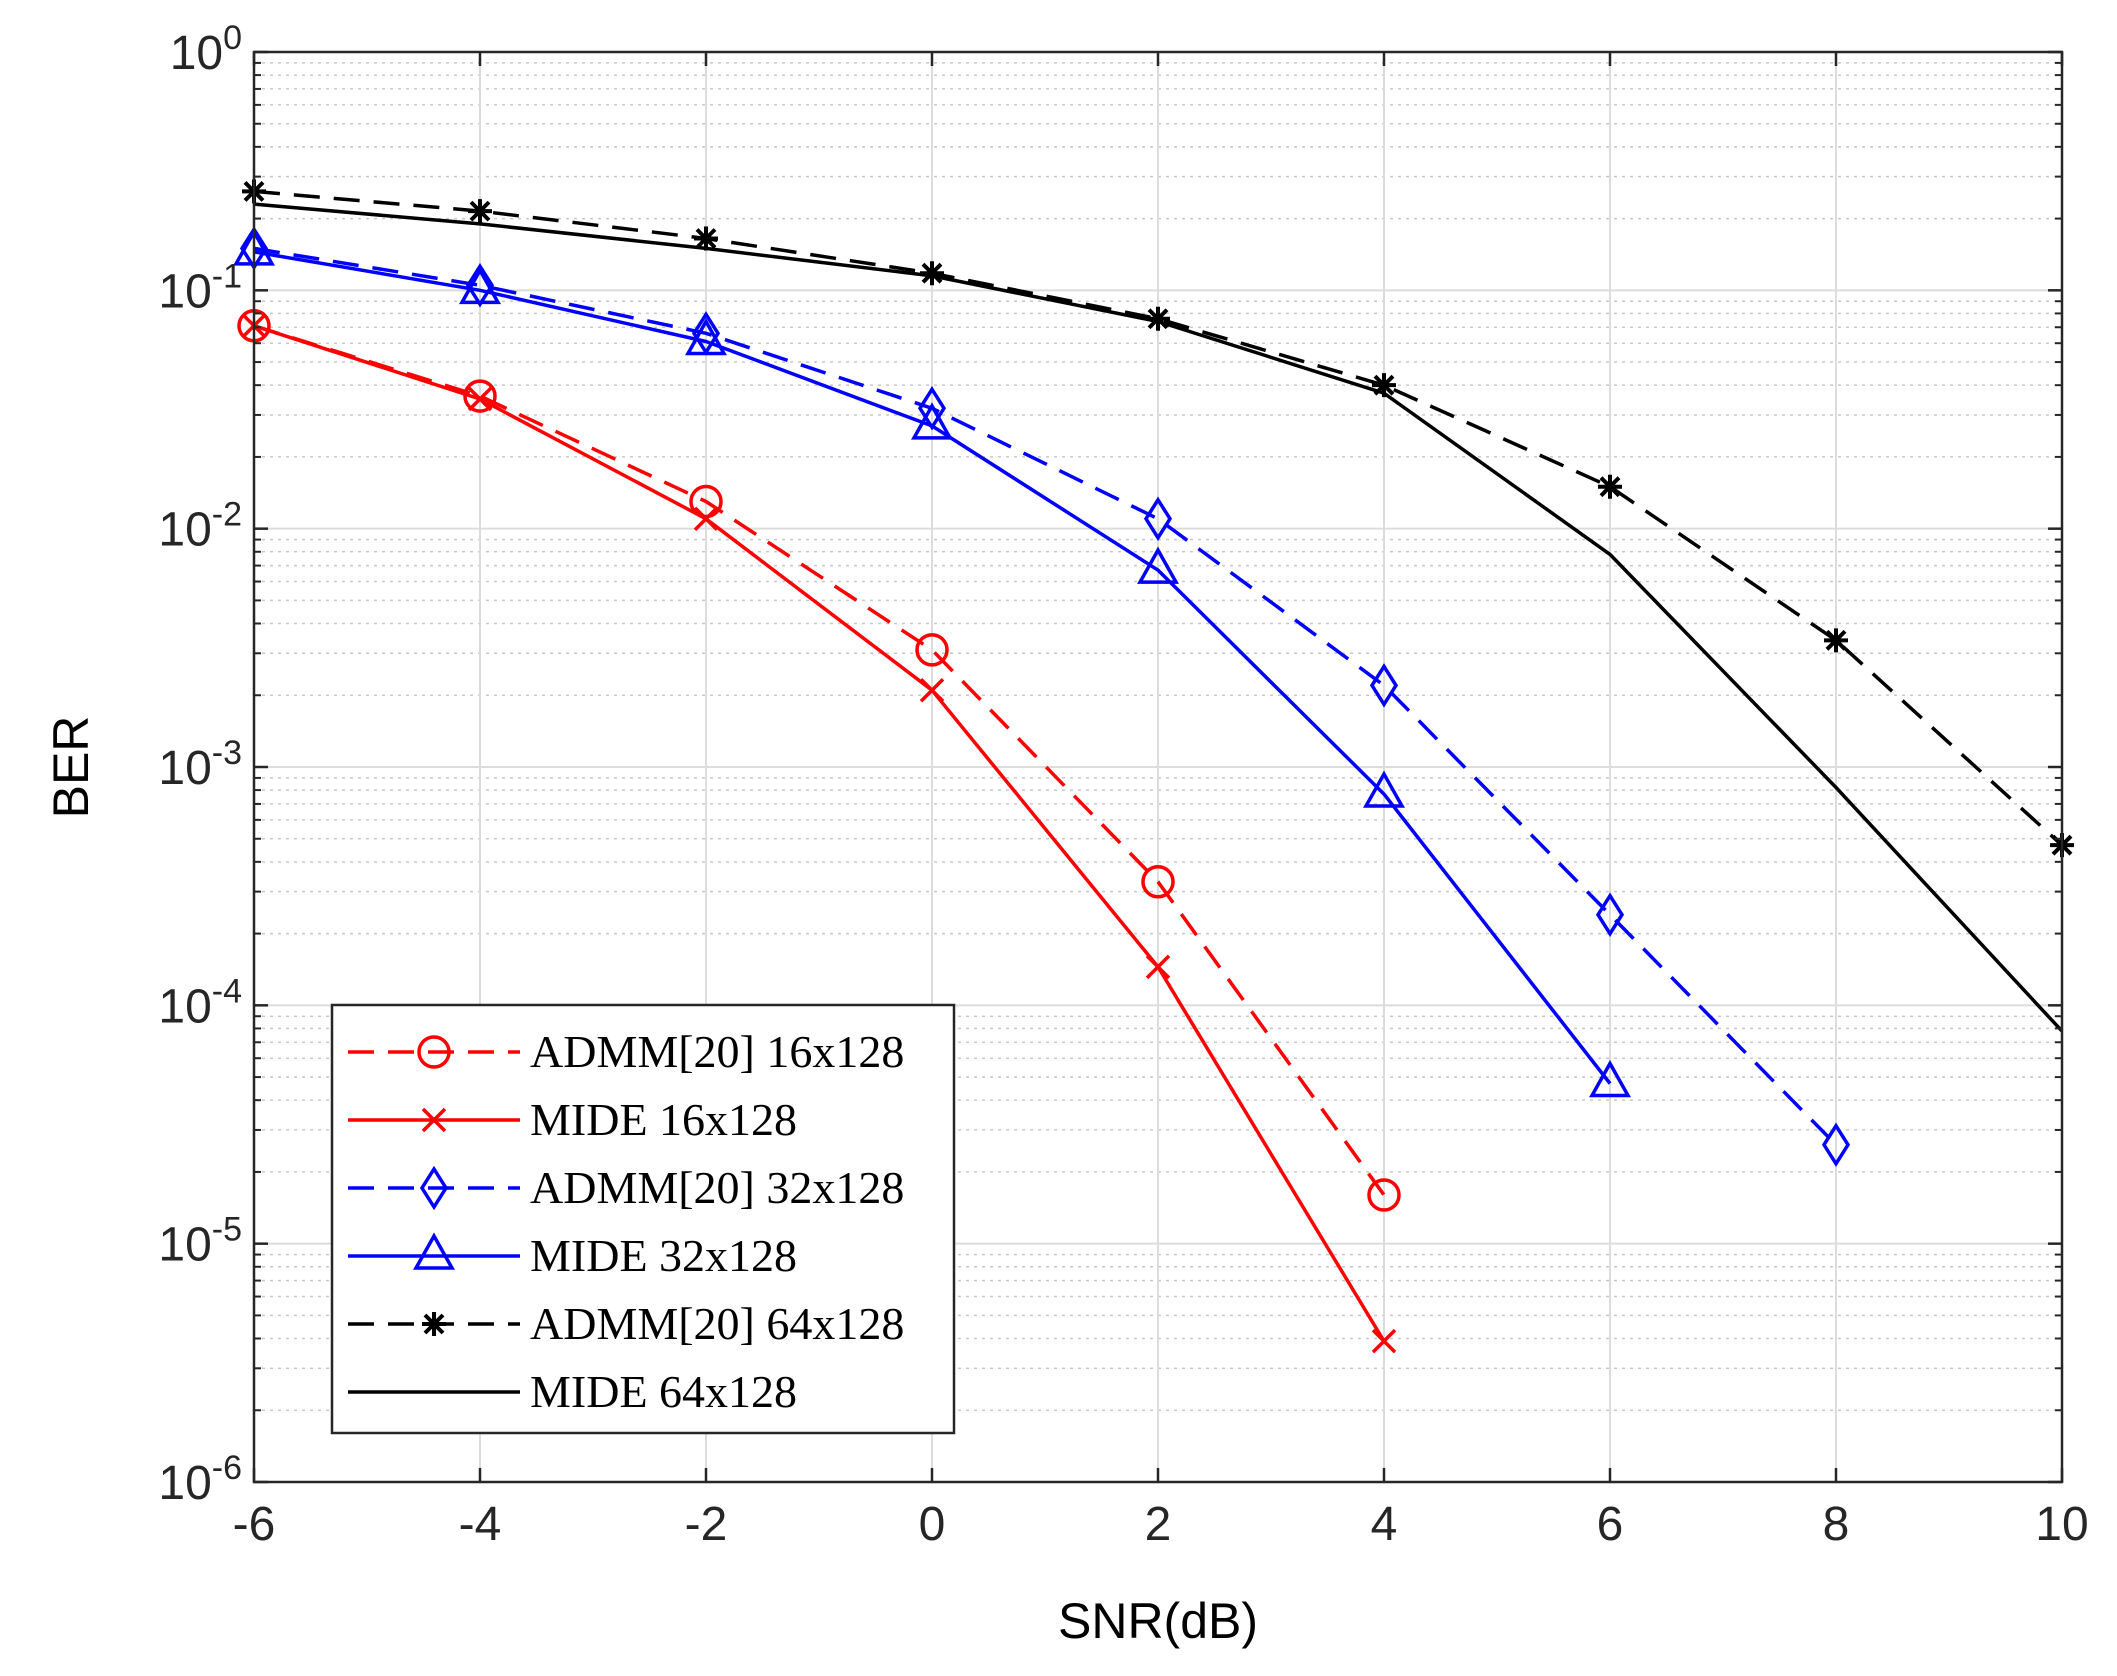 The height and width of the screenshot is (1676, 2117). What do you see at coordinates (227, 1230) in the screenshot?
I see `y-tick-exponent: -5` at bounding box center [227, 1230].